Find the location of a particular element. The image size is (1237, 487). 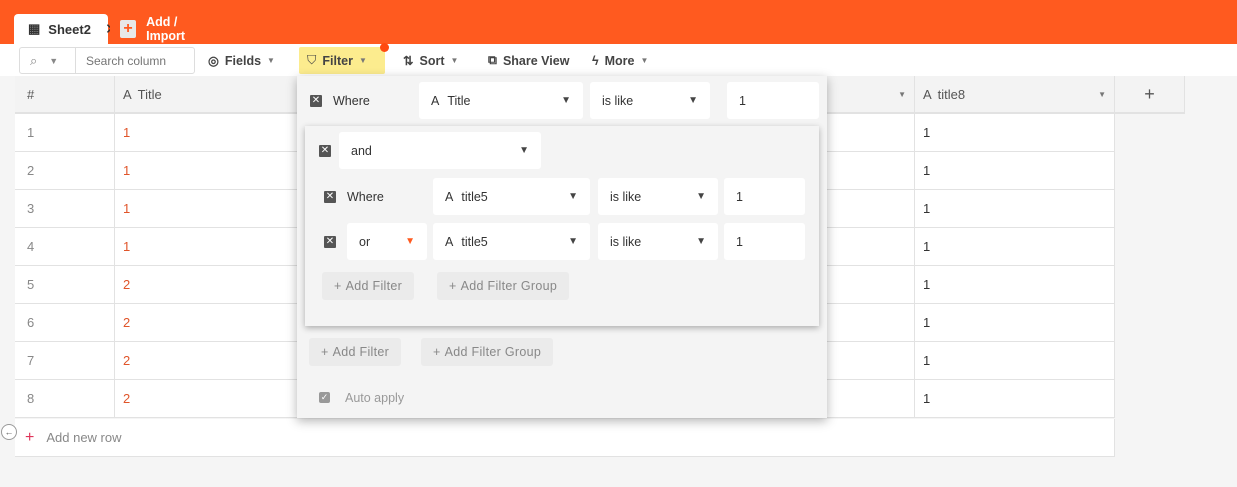

remove-group-icon: ✕ is located at coordinates (325, 151).